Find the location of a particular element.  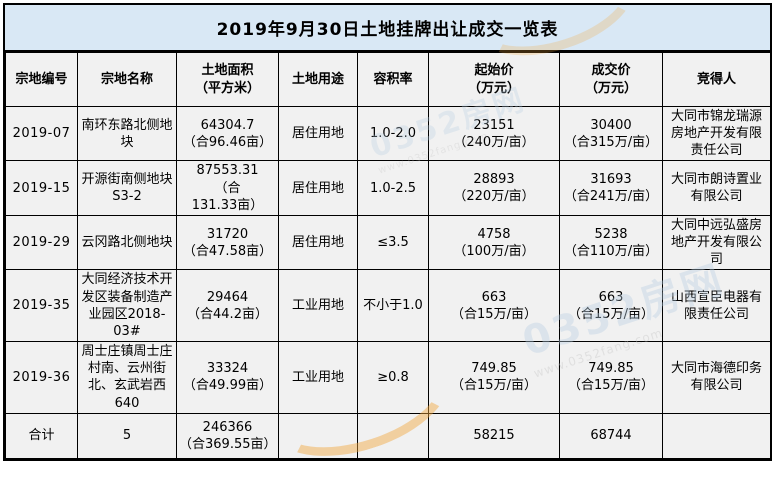

cell-winner: 大同市海德印务有限公司 is located at coordinates (716, 377).